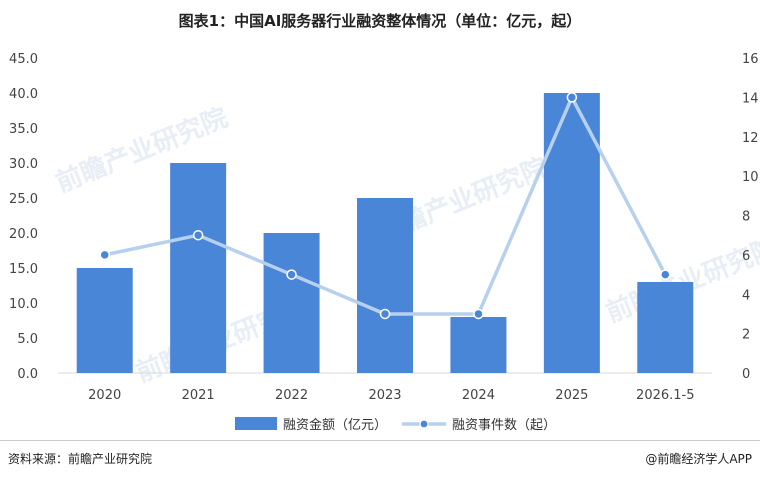  Describe the element at coordinates (746, 256) in the screenshot. I see `y-right-tick-label: 6` at that location.